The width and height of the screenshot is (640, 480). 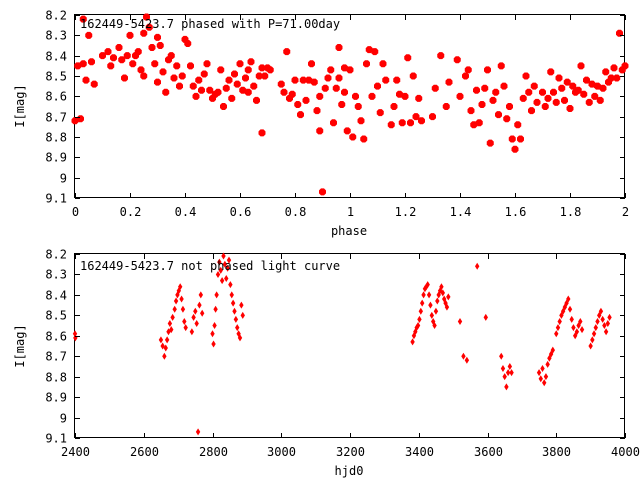 What do you see at coordinates (556, 452) in the screenshot?
I see `x-tick-label: 3800` at bounding box center [556, 452].